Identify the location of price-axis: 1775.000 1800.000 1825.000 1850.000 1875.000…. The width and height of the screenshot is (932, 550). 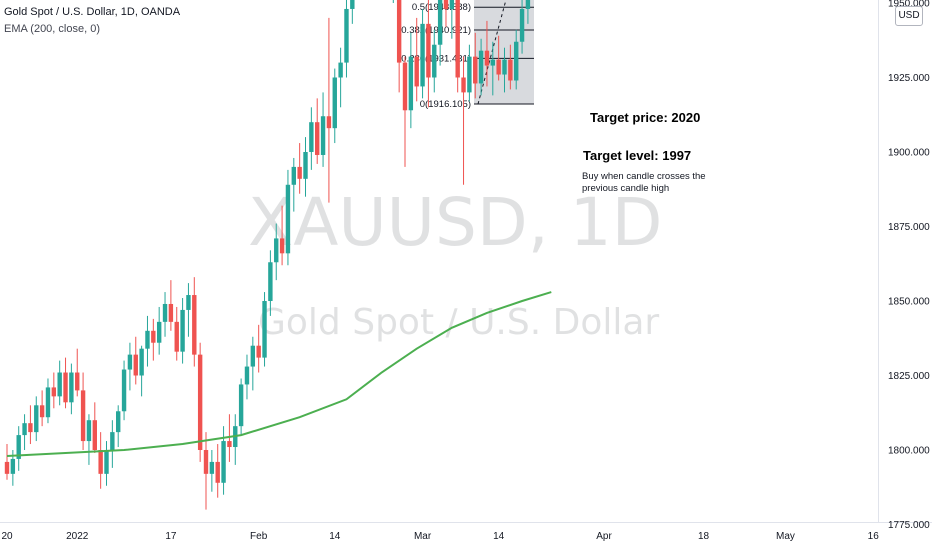
(909, 265).